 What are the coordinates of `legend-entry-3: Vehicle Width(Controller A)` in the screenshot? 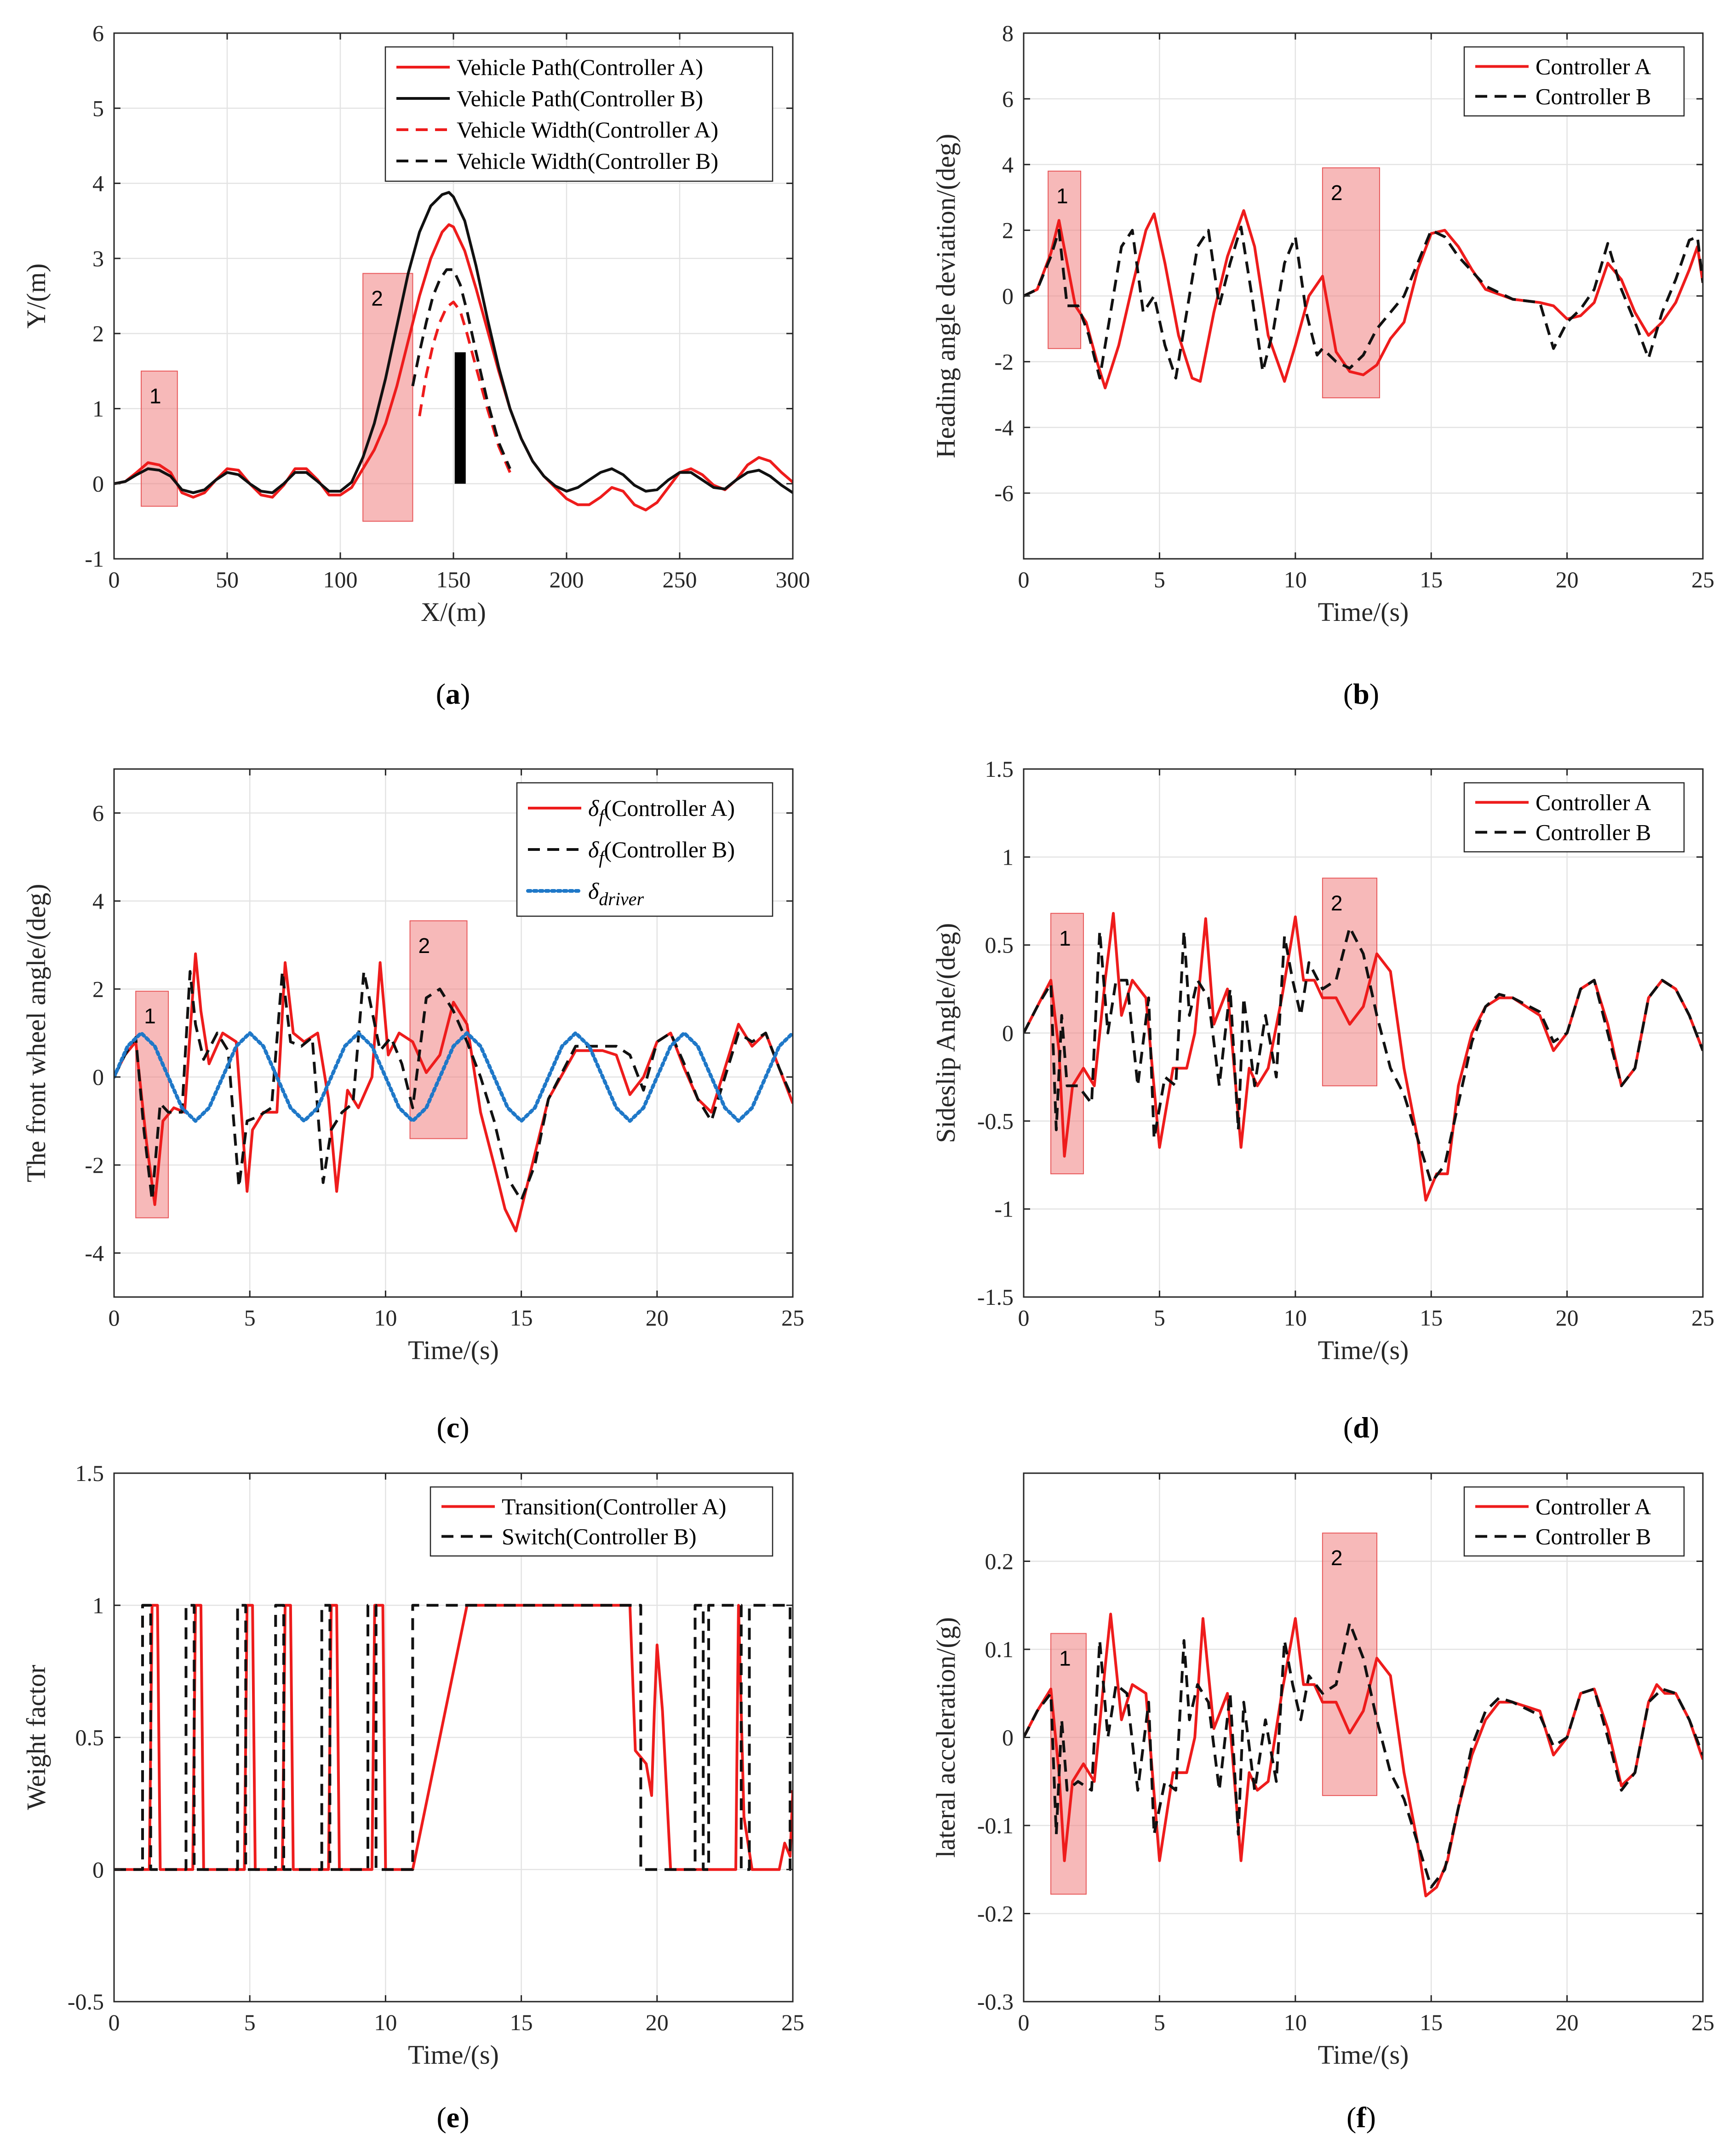 It's located at (587, 130).